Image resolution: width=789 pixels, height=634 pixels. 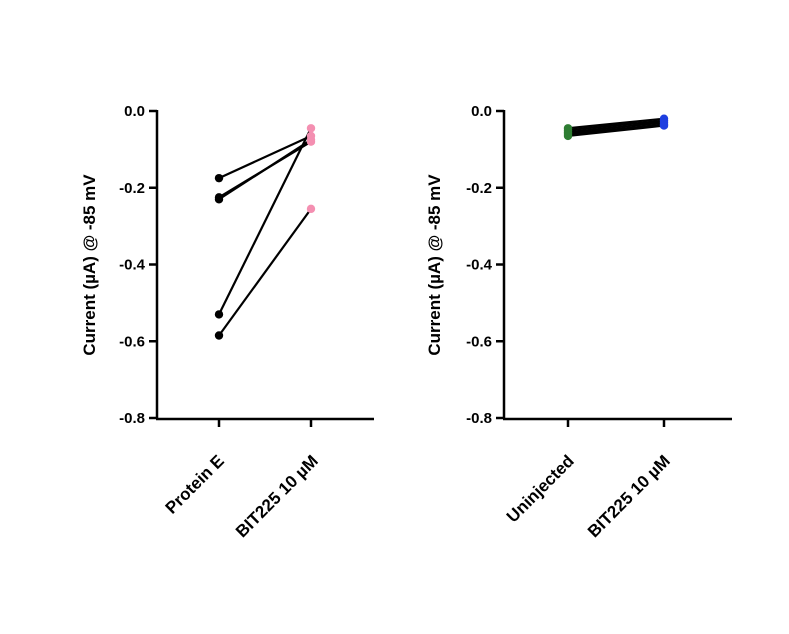 What do you see at coordinates (479, 341) in the screenshot?
I see `right-y-tick-label: -0.6` at bounding box center [479, 341].